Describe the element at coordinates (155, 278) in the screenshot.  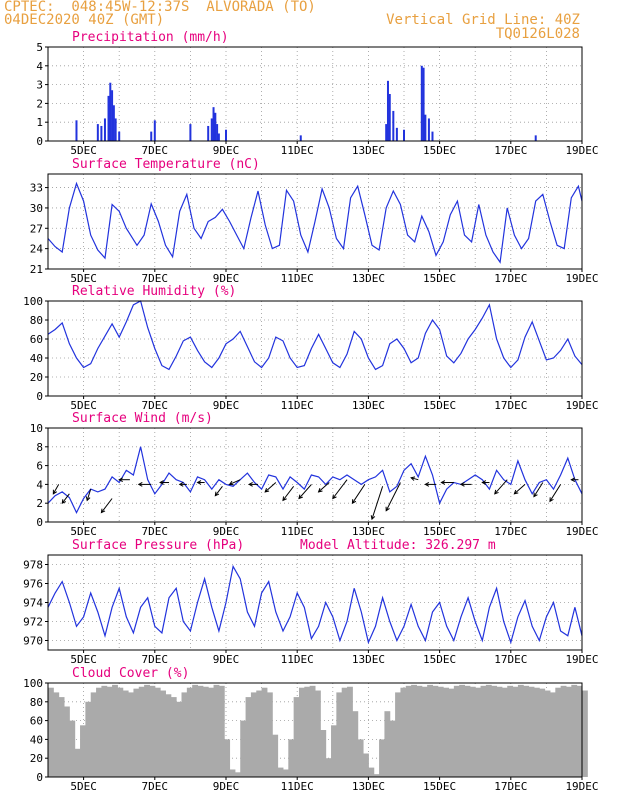
I see `panel2-x-tick-label: 7DEC` at that location.